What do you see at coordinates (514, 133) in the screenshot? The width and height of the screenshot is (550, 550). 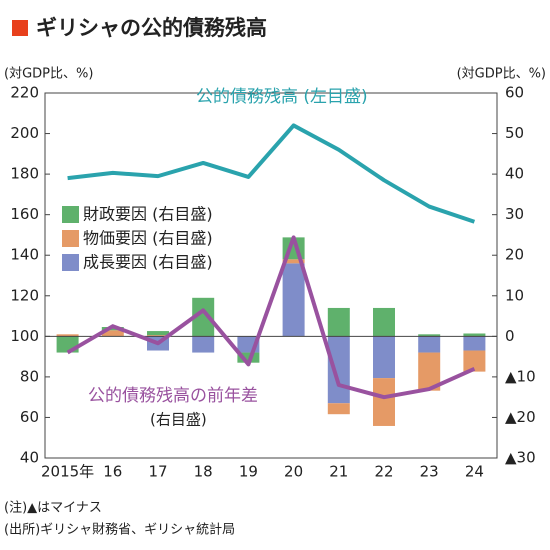 I see `y2-tick-label: 50` at bounding box center [514, 133].